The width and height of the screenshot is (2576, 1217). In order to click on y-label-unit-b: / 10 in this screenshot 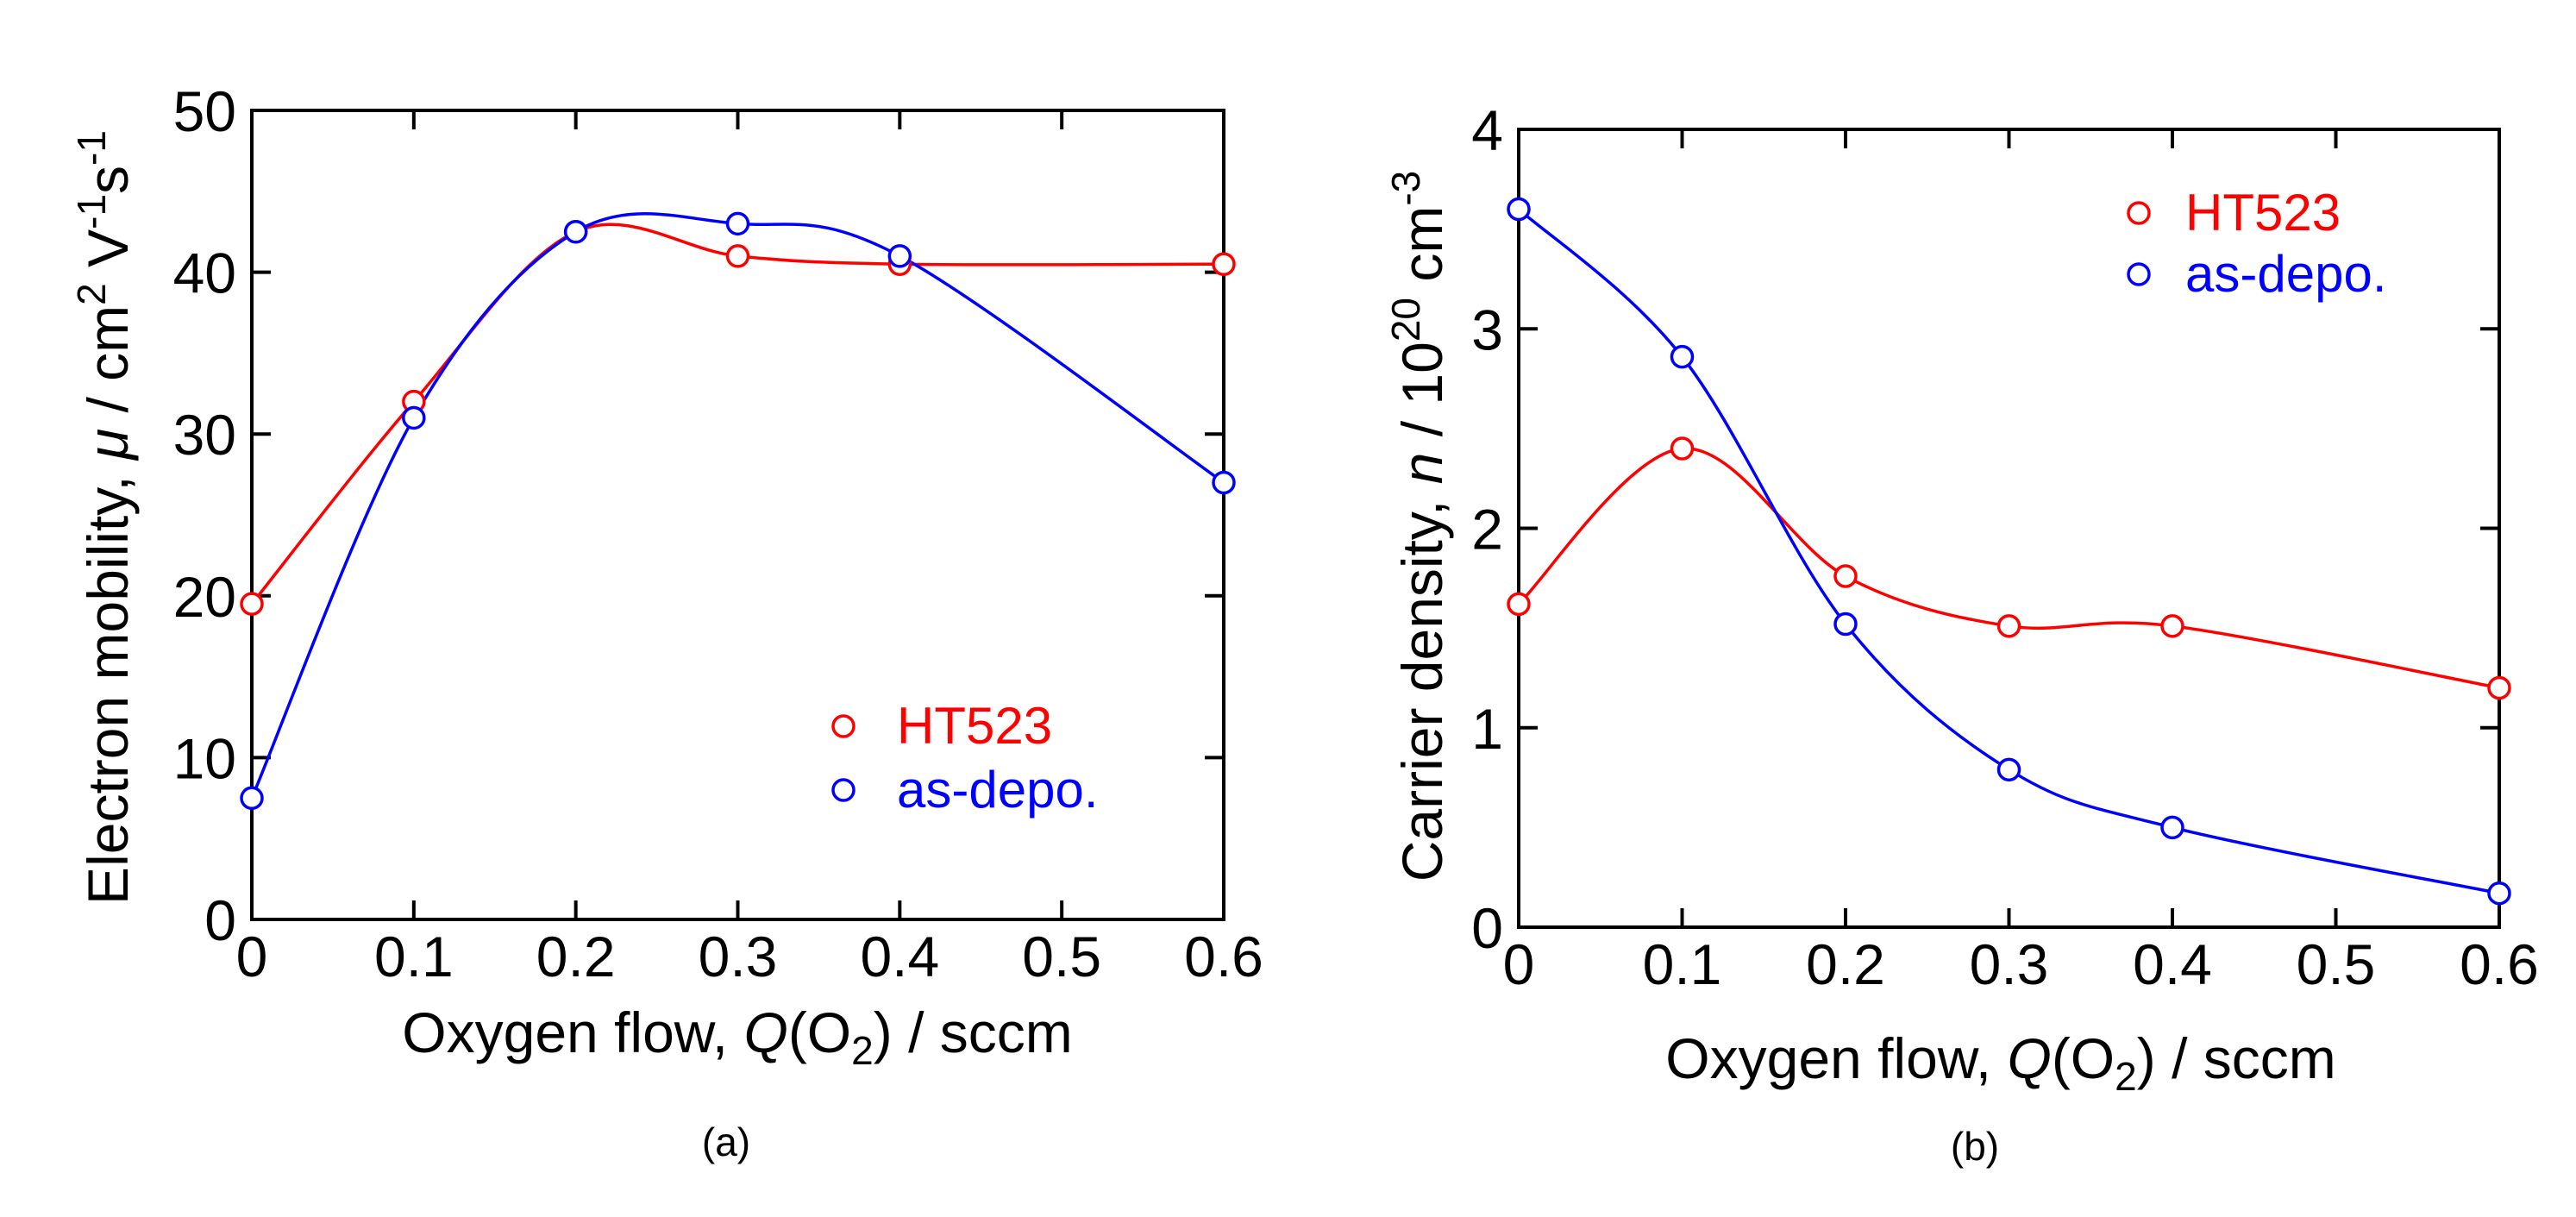, I will do `click(1422, 397)`.